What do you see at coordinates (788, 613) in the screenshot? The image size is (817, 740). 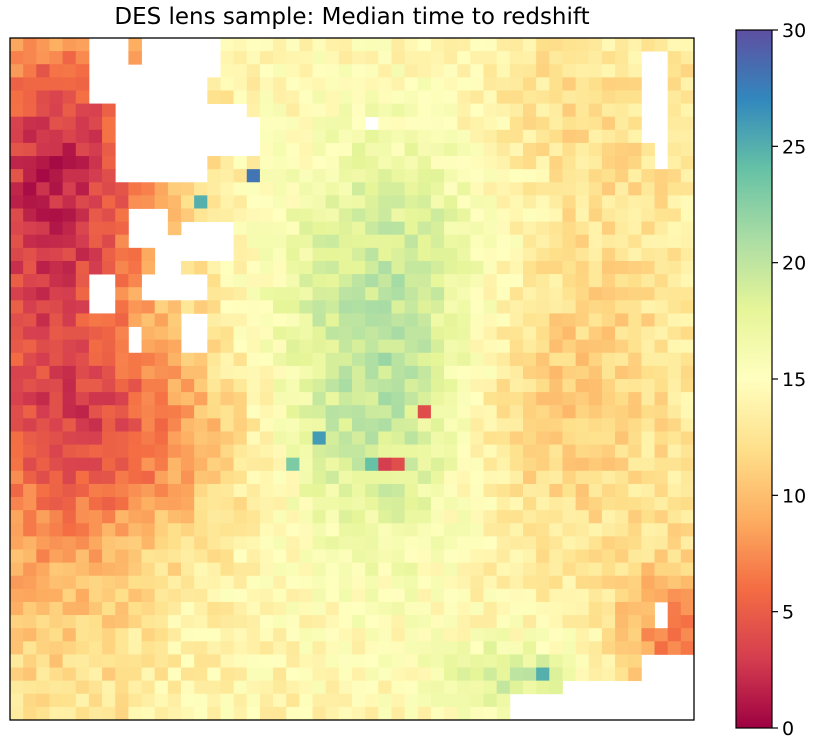 I see `colorbar-tick-label: 5` at bounding box center [788, 613].